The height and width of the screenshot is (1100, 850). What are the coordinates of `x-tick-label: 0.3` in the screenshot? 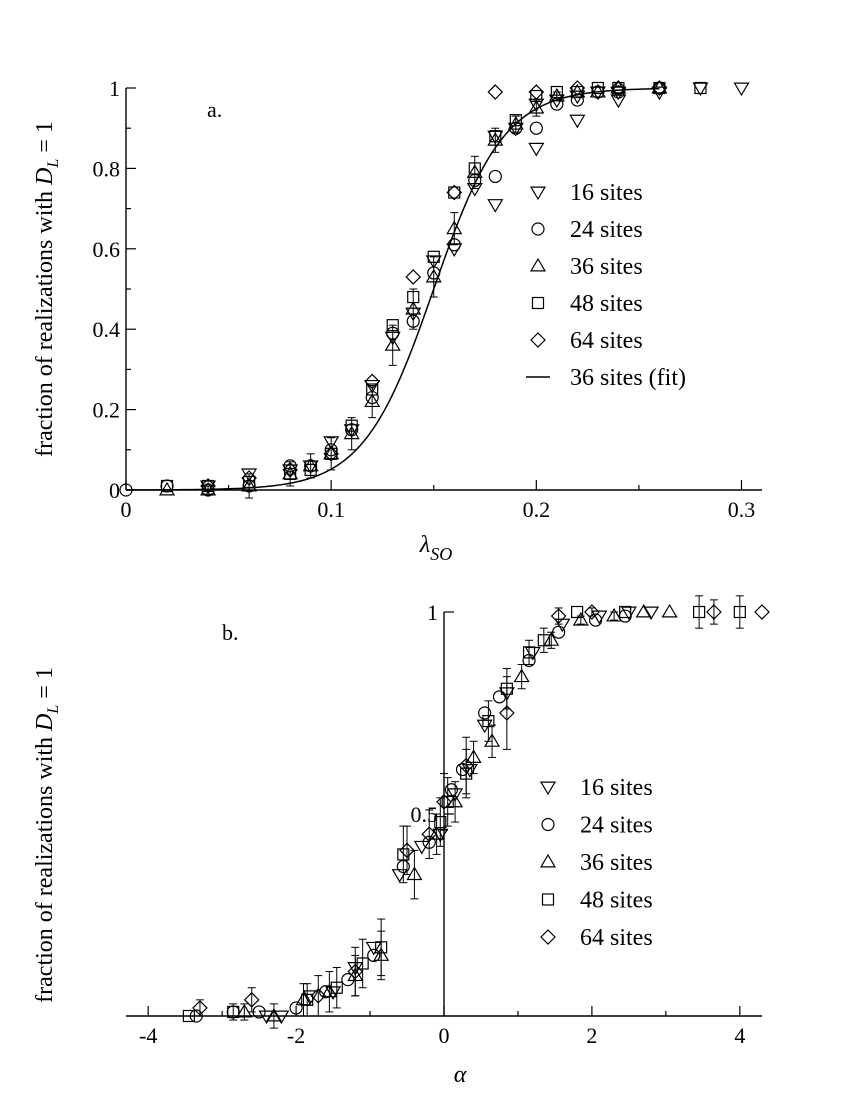 It's located at (742, 509).